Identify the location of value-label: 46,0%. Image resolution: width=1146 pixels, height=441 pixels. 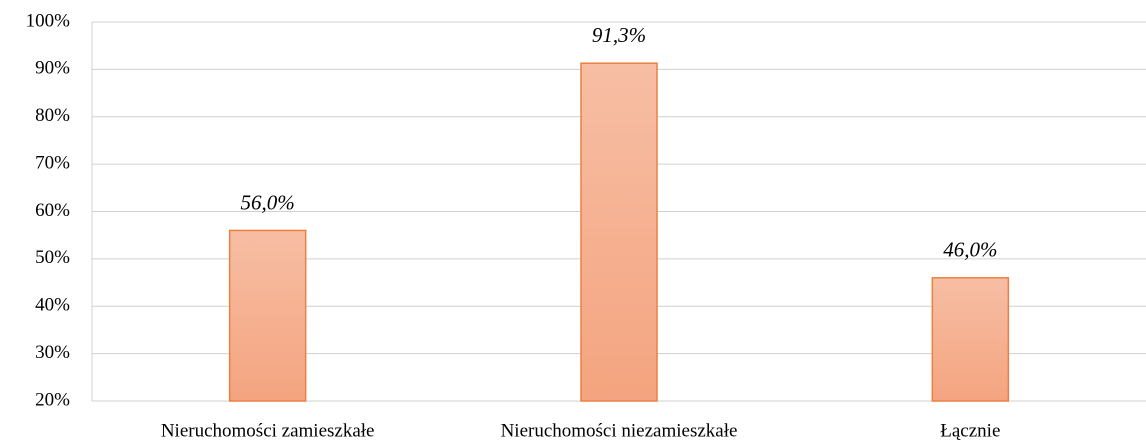
(970, 250).